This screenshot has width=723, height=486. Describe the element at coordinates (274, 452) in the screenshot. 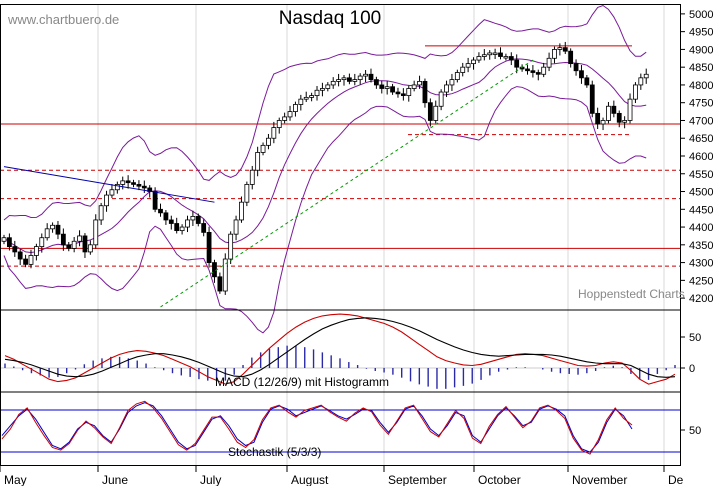

I see `stochastic-label: Stochastik (5/3/3)` at that location.